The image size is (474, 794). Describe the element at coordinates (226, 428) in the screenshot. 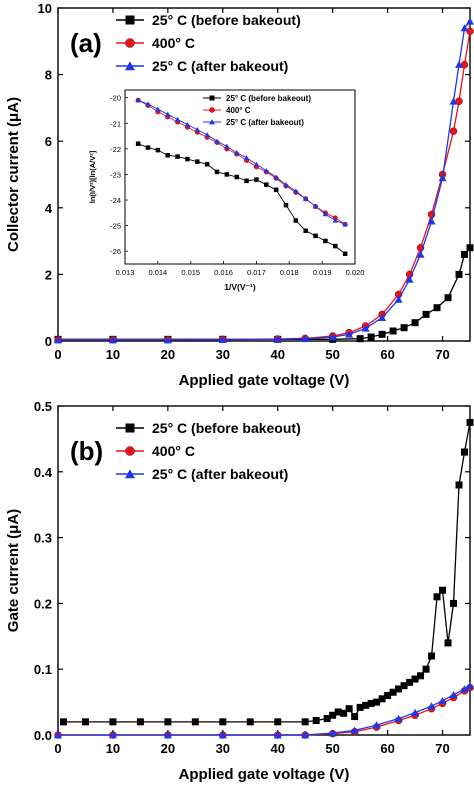

I see `legend-label: 25° C (before bakeout)` at that location.